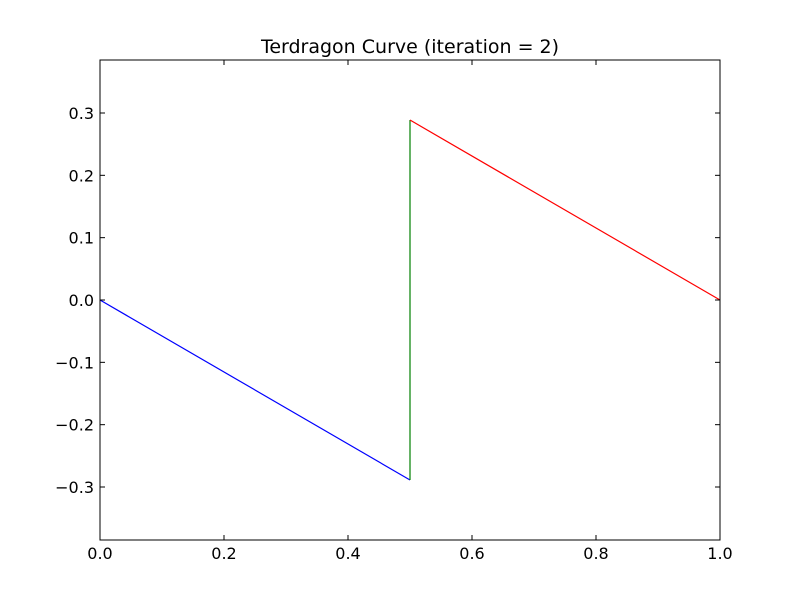 The image size is (800, 600). I want to click on y-tick-label: −0.3, so click(74, 487).